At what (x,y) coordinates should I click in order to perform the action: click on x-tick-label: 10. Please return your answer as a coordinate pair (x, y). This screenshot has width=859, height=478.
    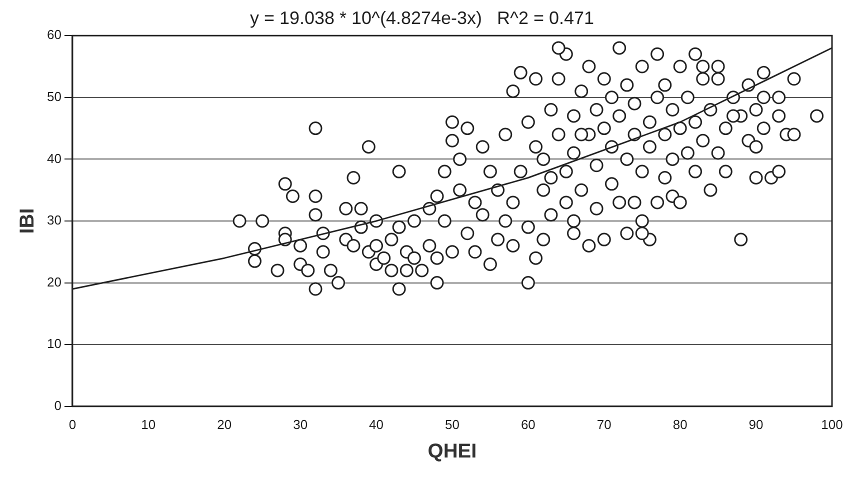
    Looking at the image, I should click on (148, 424).